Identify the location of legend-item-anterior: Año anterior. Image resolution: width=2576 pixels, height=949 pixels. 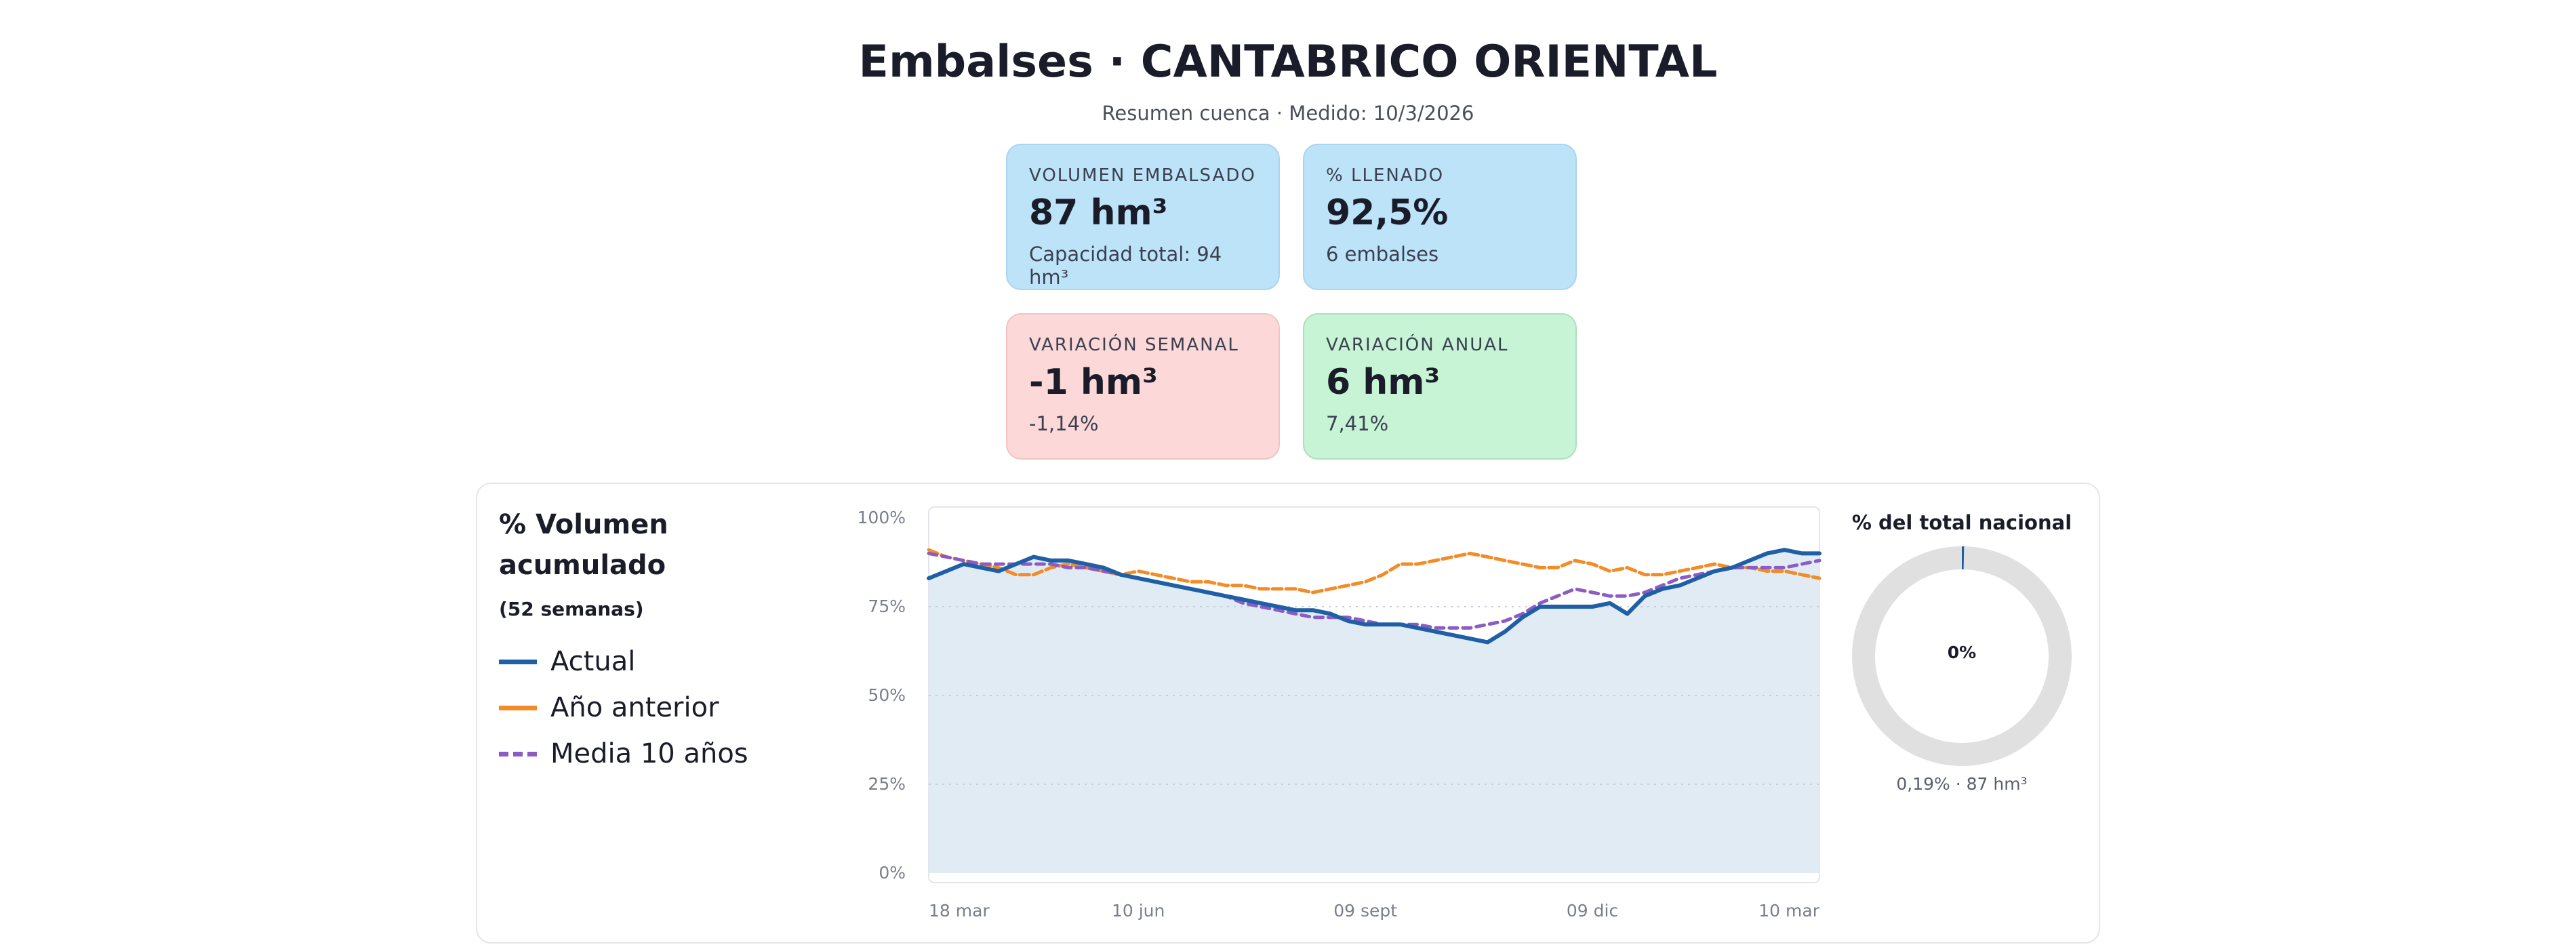
(623, 708).